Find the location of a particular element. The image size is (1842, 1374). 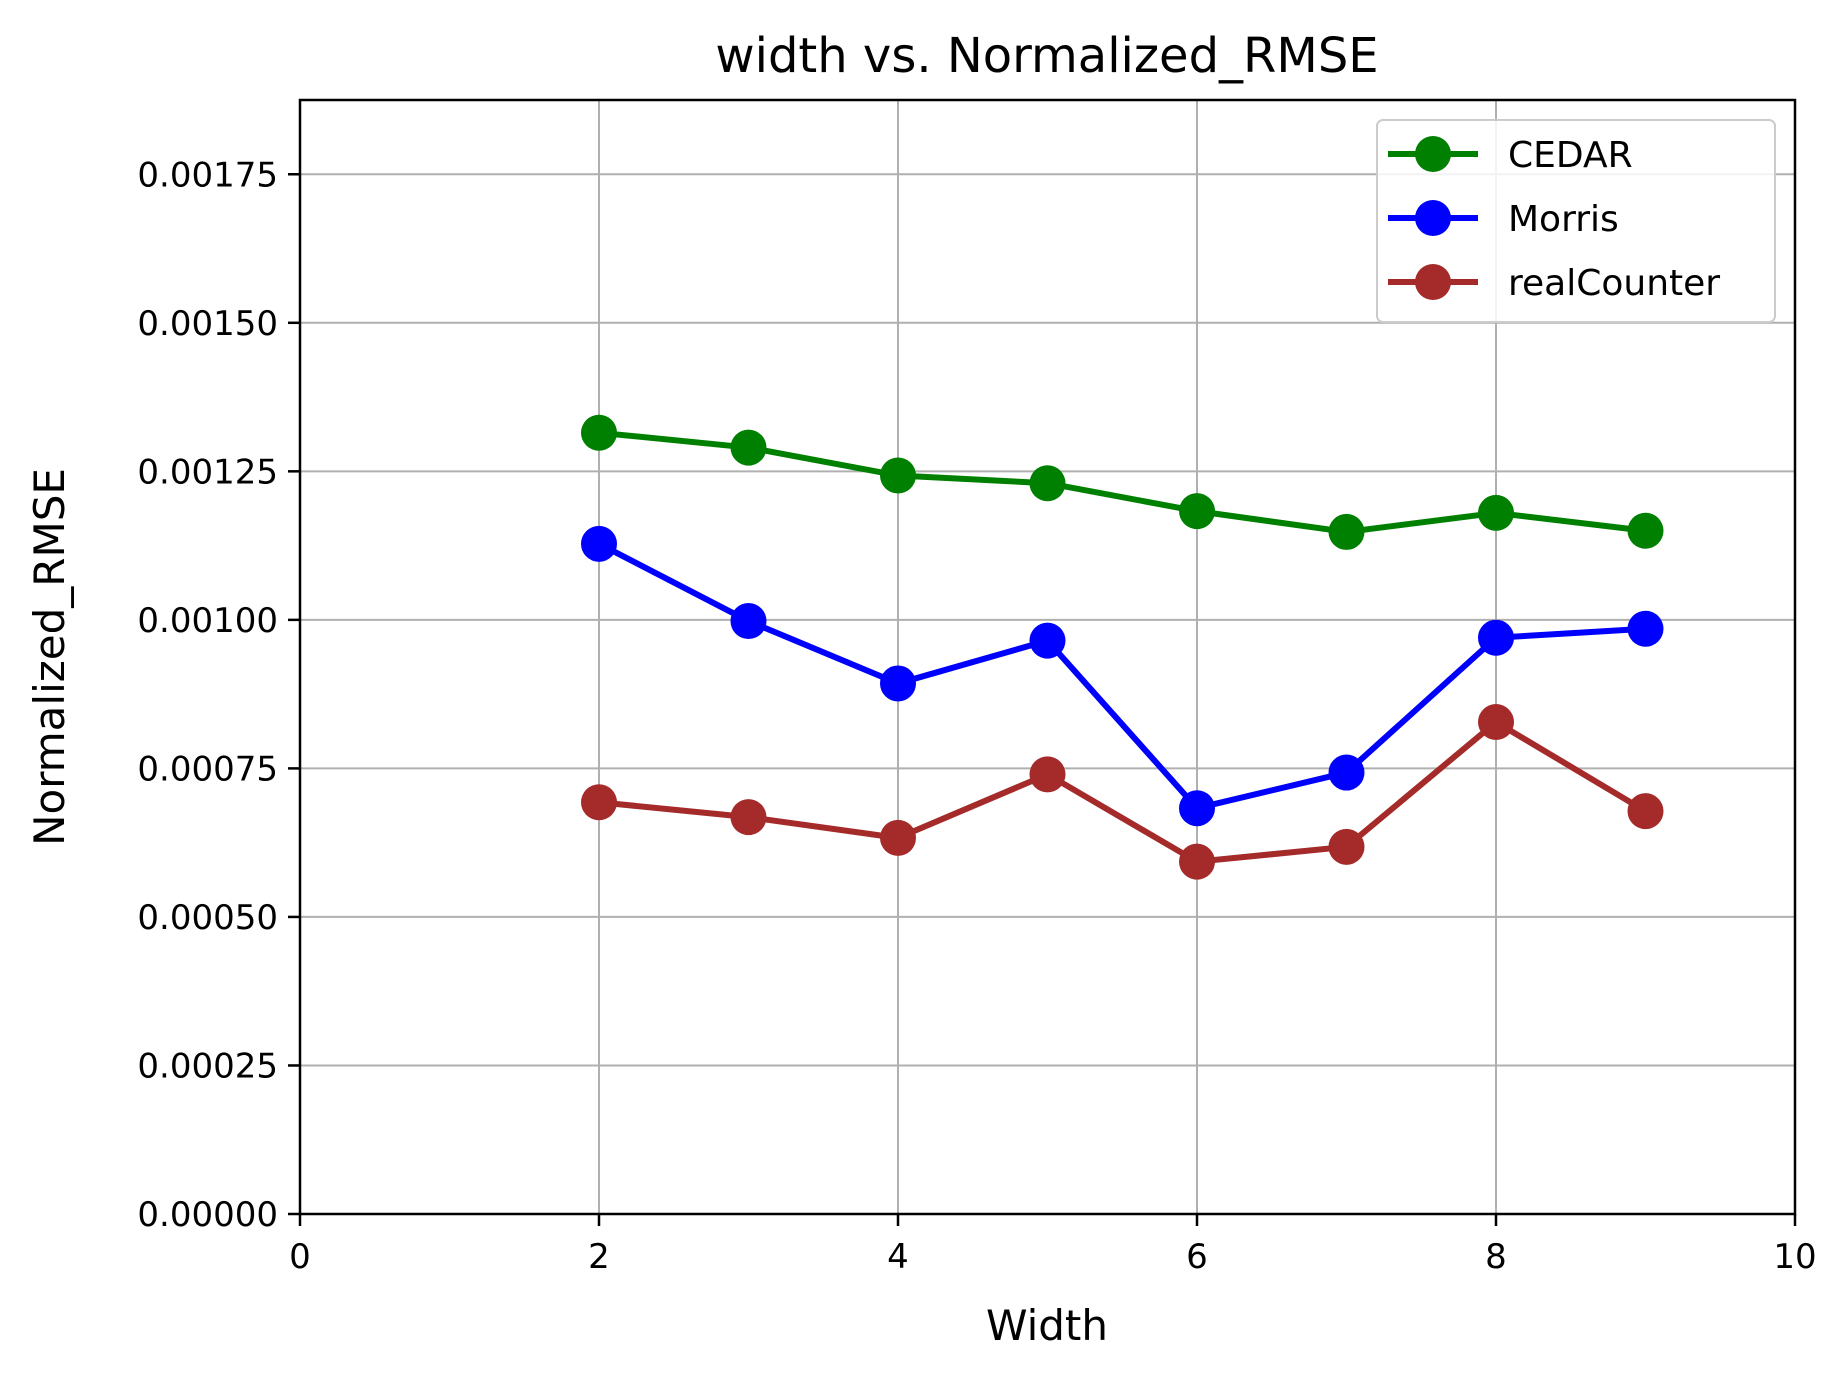

series-line-morris is located at coordinates (1121, 676).